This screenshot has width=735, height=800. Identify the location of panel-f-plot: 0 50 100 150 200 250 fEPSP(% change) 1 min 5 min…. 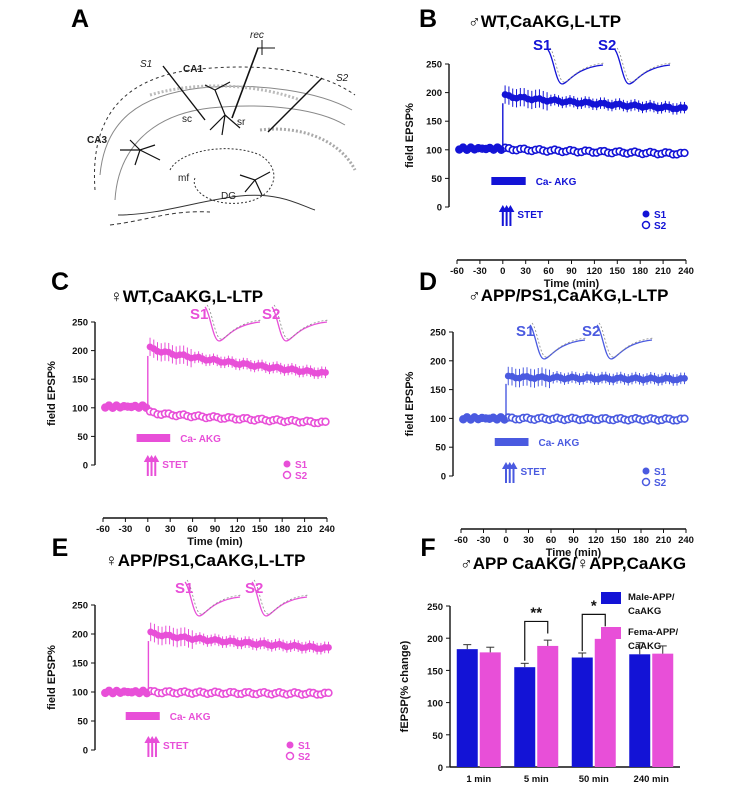
(539, 688).